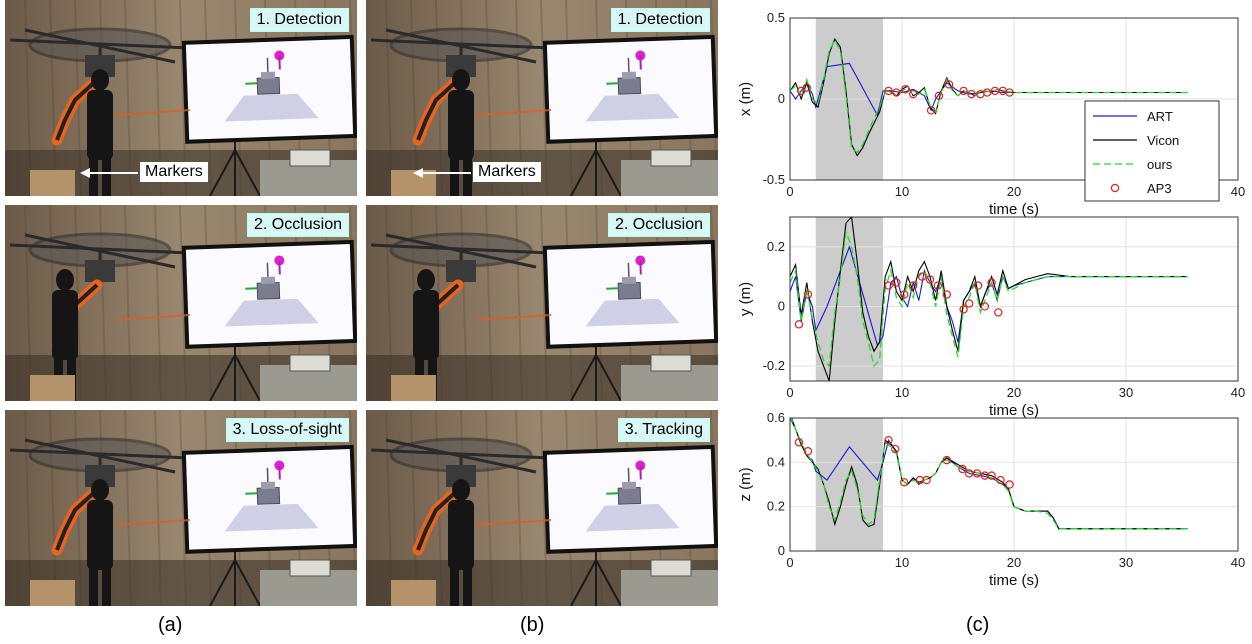 Image resolution: width=1252 pixels, height=644 pixels. What do you see at coordinates (181, 303) in the screenshot?
I see `photo-panel-a-2: 2. Occlusion` at bounding box center [181, 303].